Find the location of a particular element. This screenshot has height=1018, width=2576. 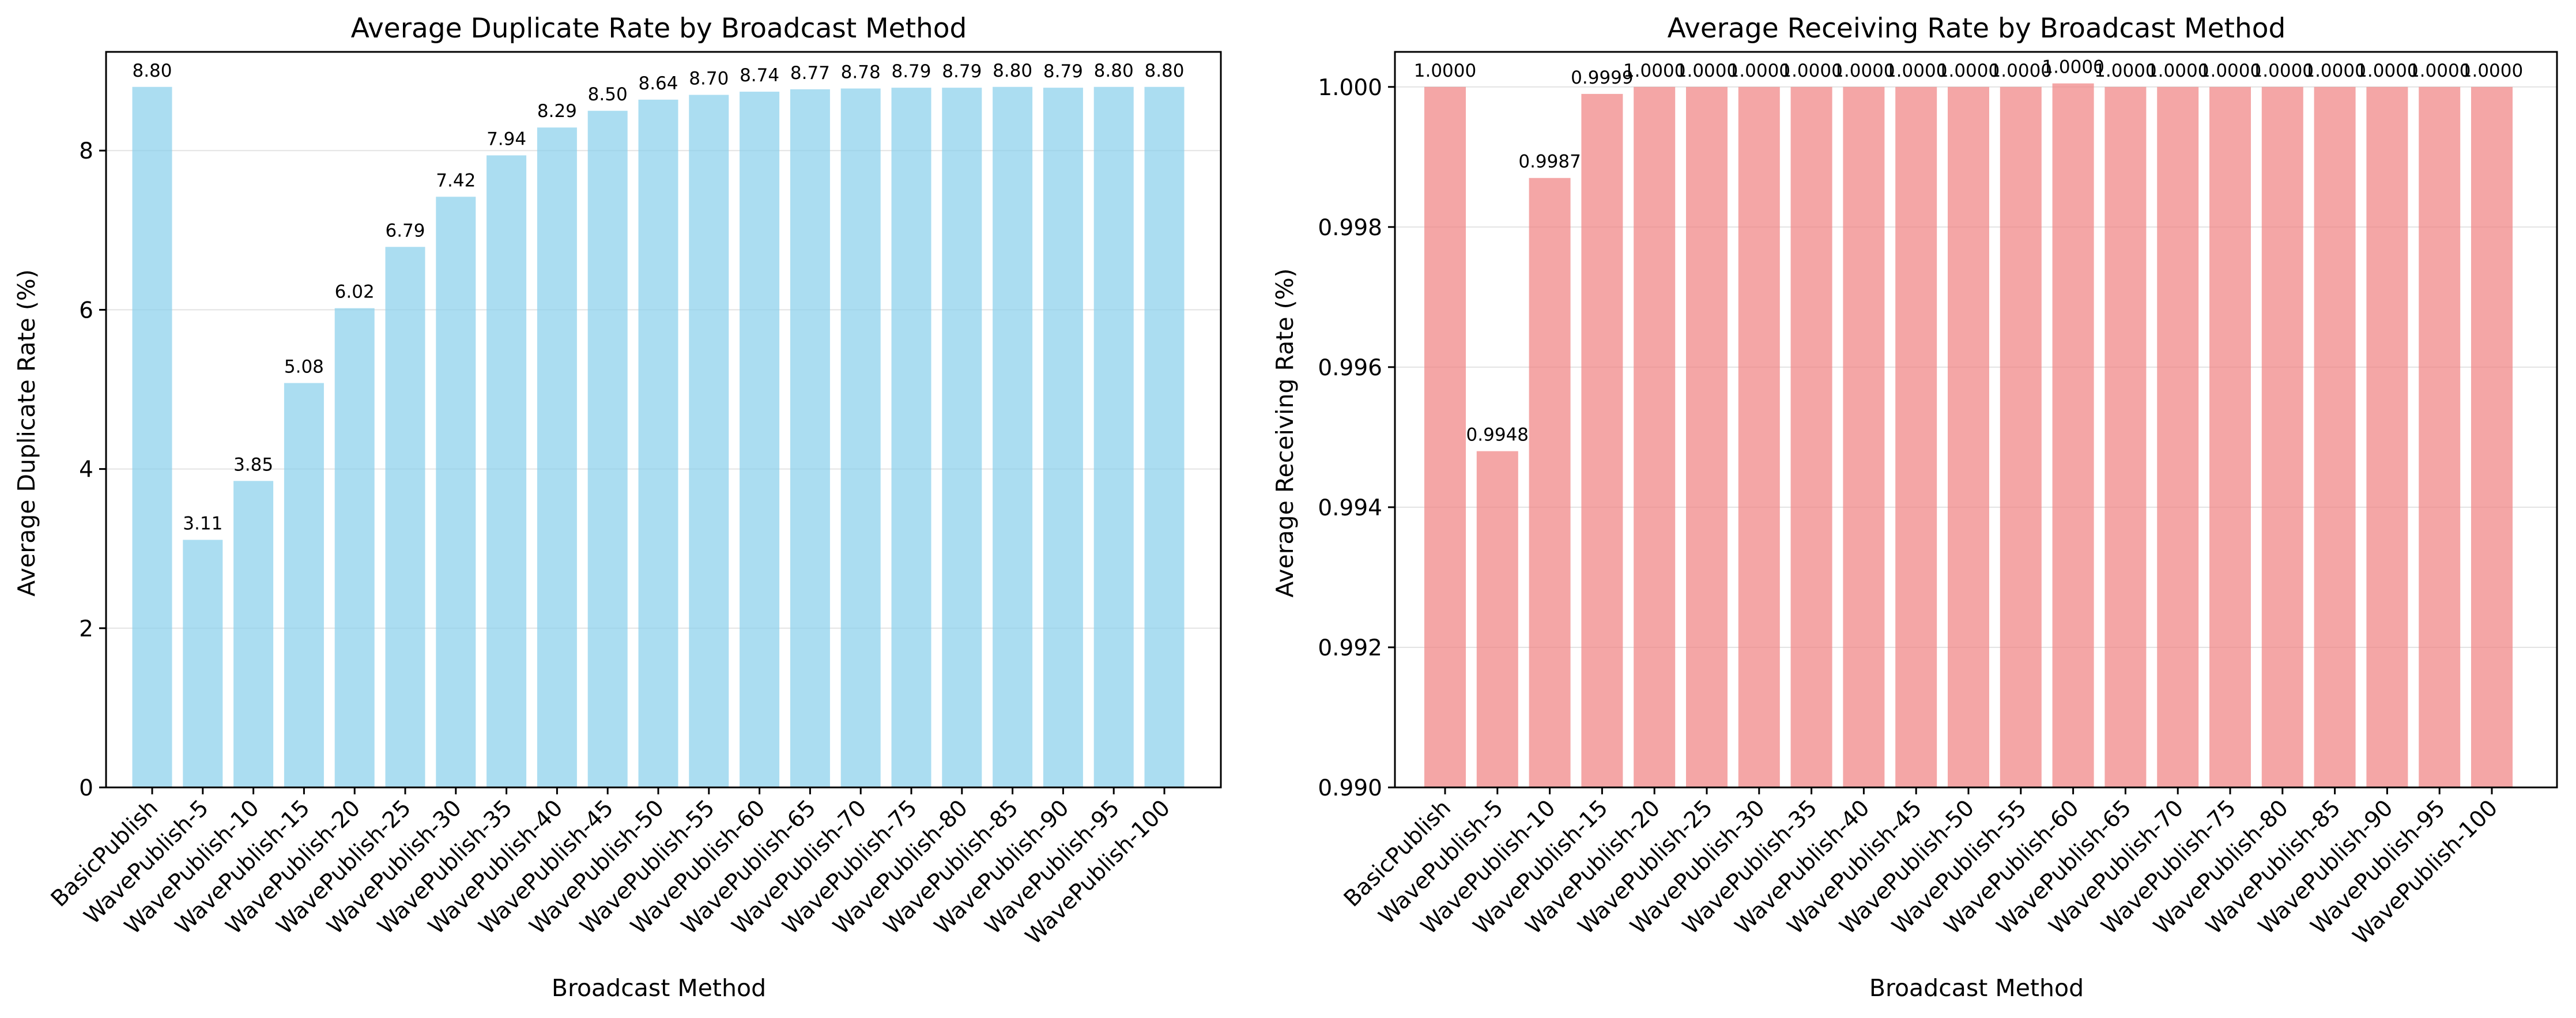

y-tick-label: 6 is located at coordinates (86, 310).